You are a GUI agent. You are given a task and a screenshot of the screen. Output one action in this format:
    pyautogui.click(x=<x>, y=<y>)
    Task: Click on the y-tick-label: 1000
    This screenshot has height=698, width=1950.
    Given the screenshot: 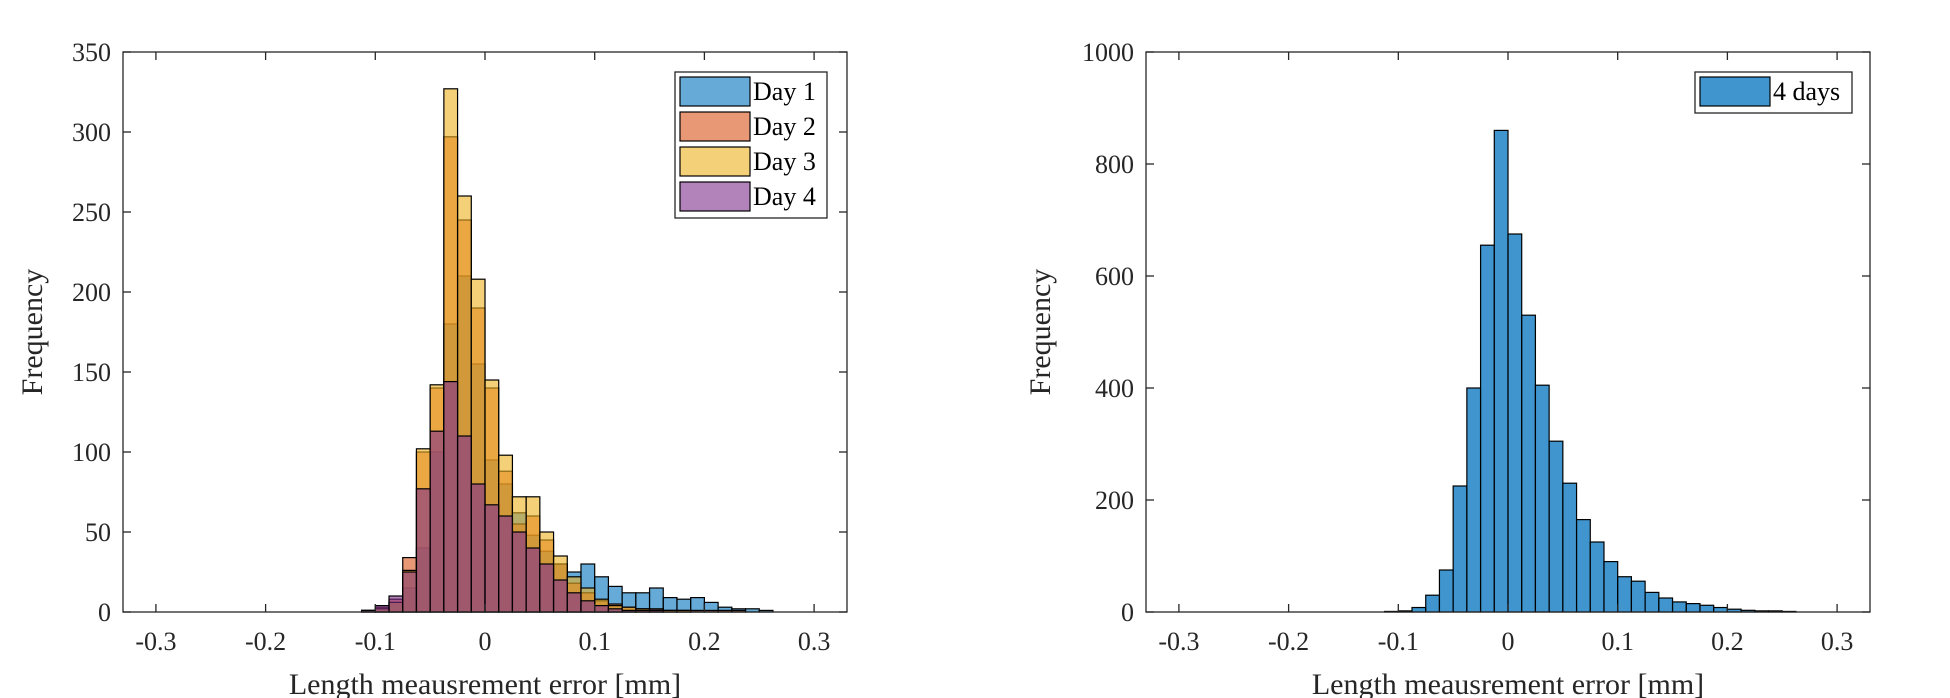 What is the action you would take?
    pyautogui.click(x=1108, y=52)
    